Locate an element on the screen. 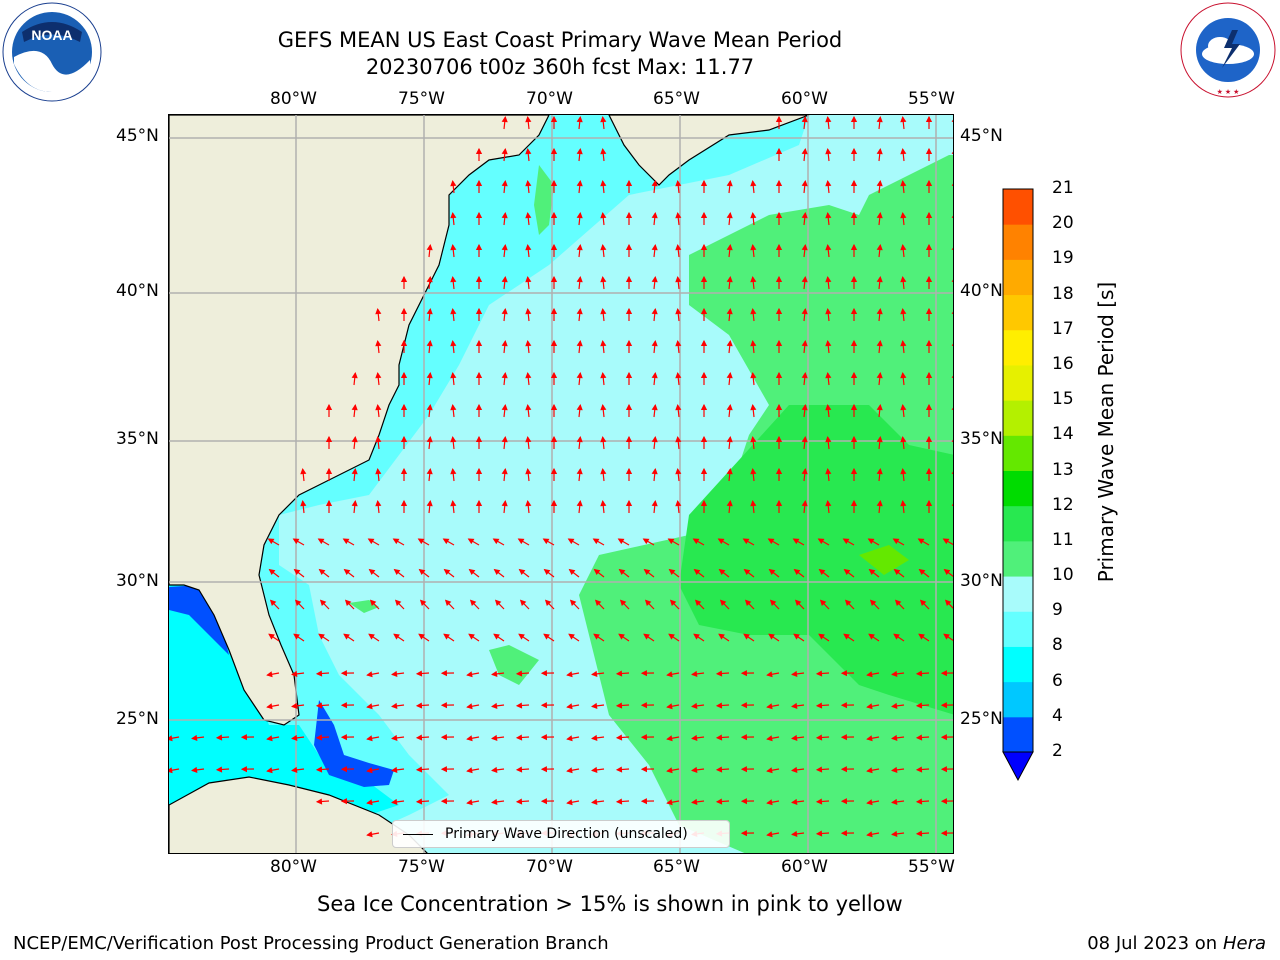 The height and width of the screenshot is (960, 1280). lat-label-left-30n: 30°N is located at coordinates (137, 581).